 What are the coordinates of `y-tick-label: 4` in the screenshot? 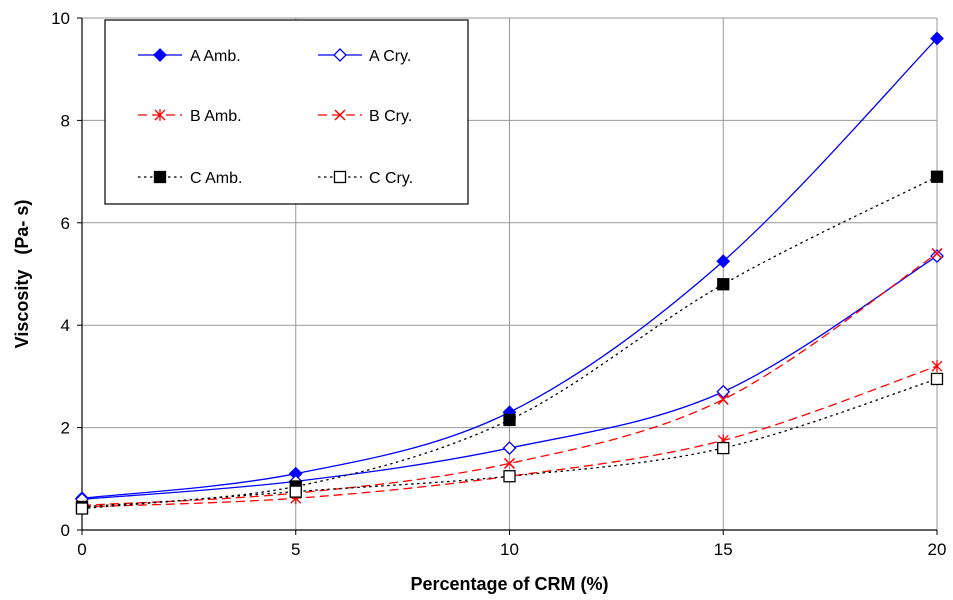 It's located at (65, 325).